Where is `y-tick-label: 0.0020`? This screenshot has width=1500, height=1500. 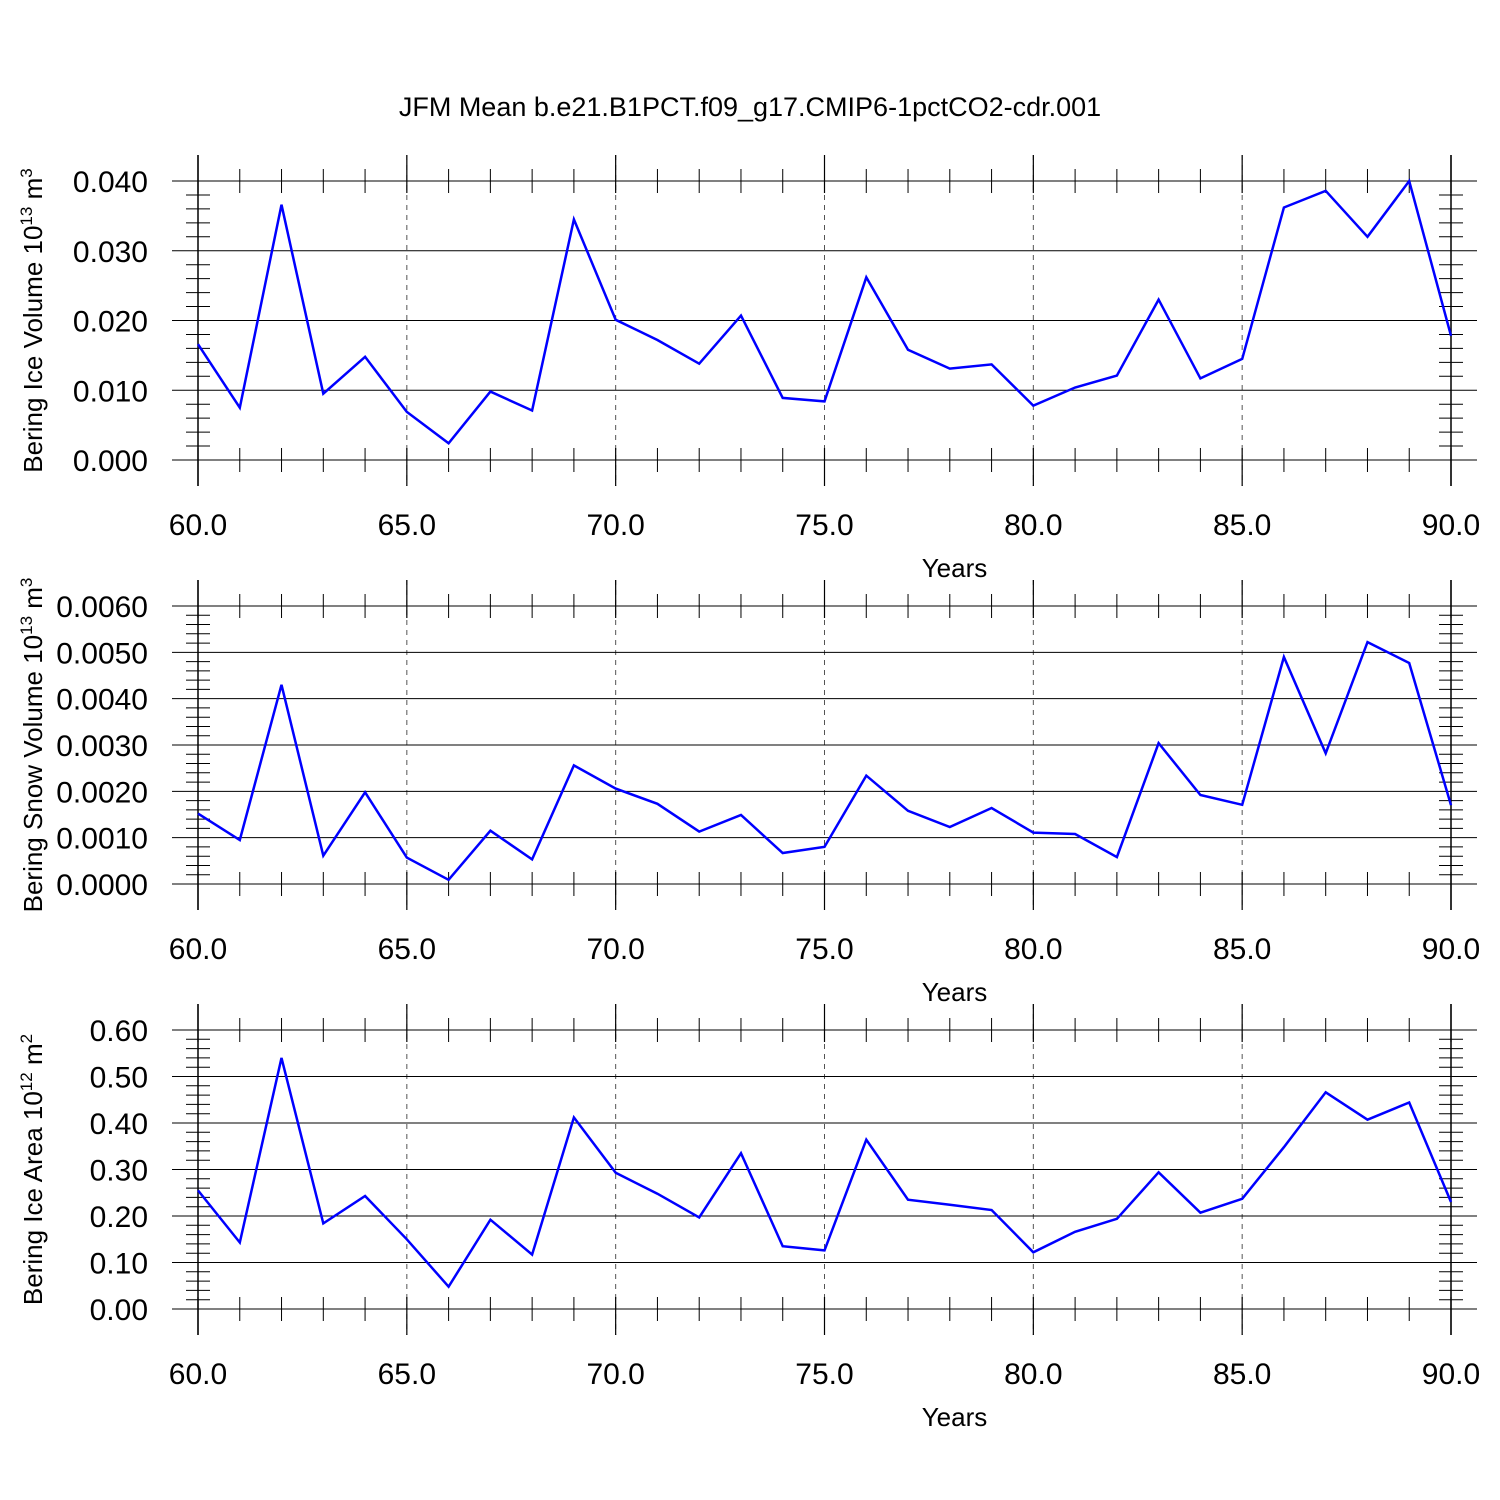 y-tick-label: 0.0020 is located at coordinates (102, 792).